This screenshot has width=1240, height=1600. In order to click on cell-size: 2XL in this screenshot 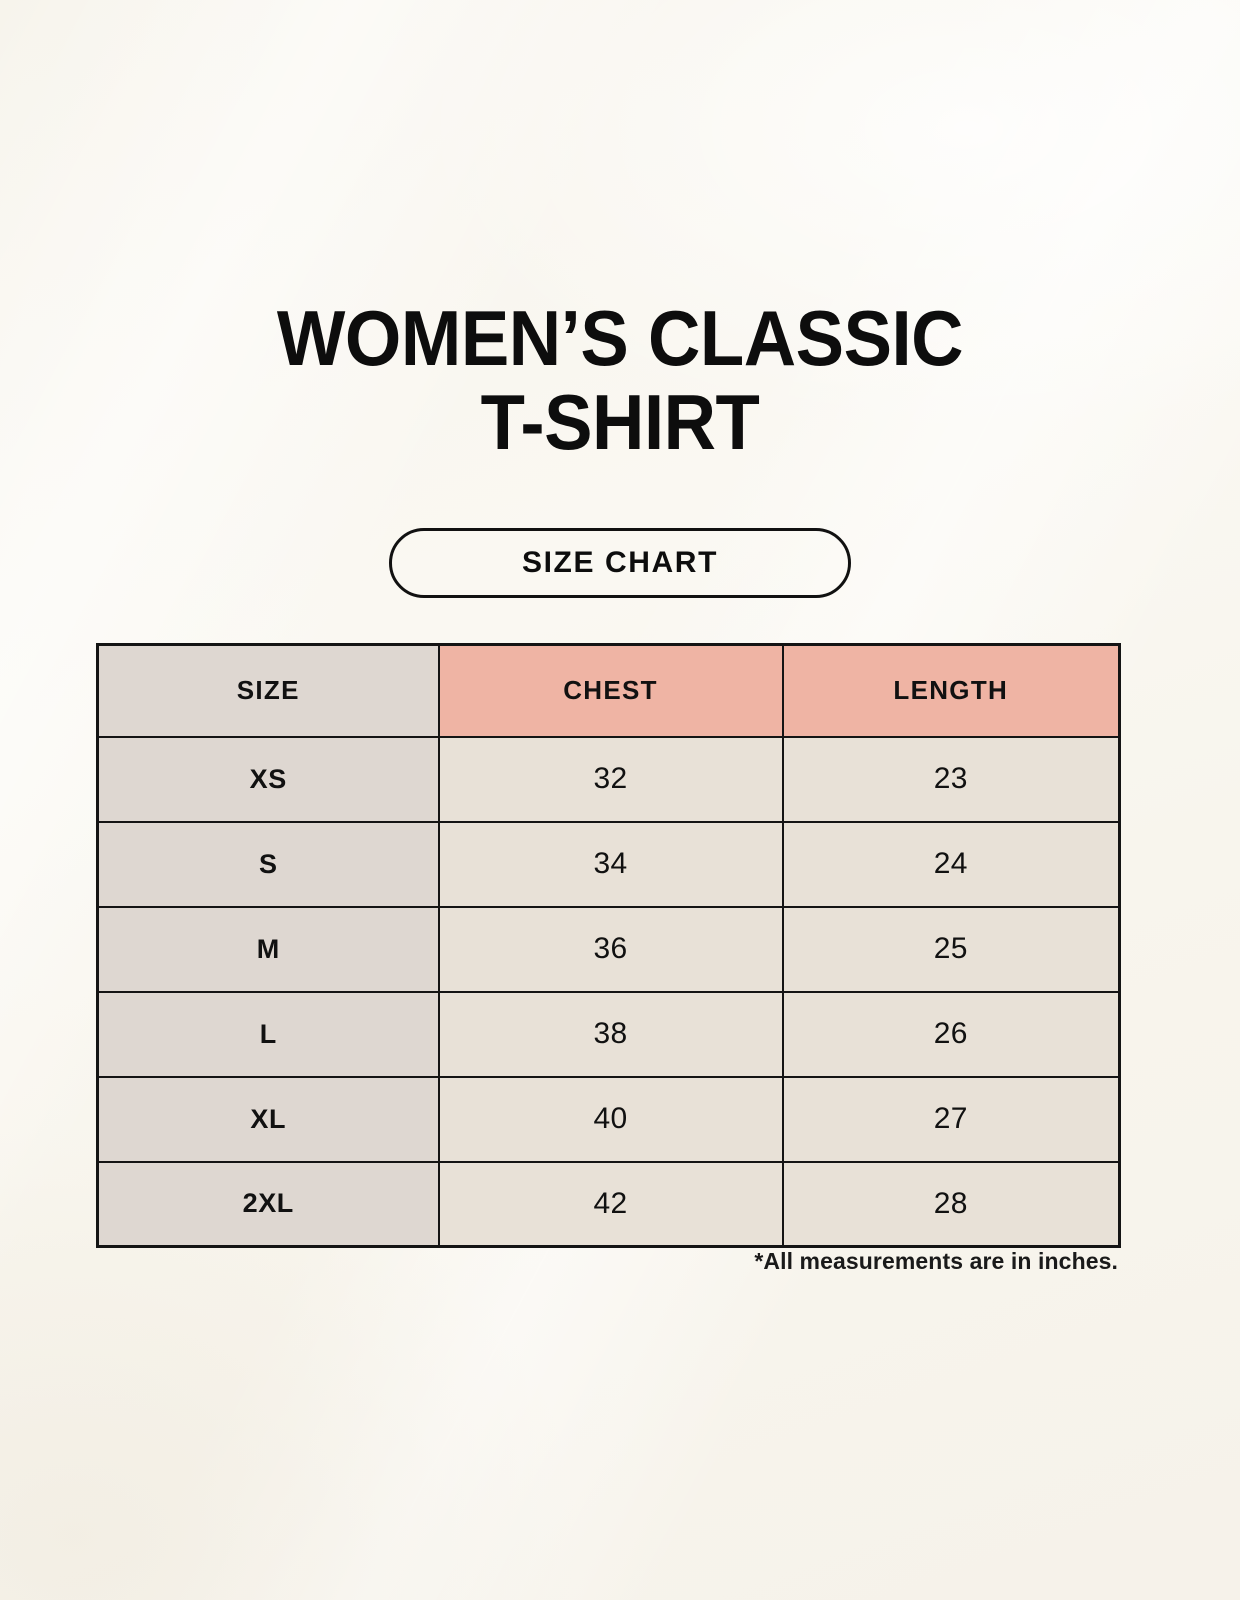, I will do `click(268, 1204)`.